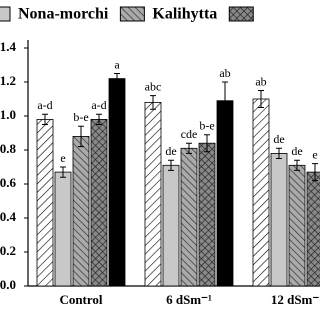 This screenshot has width=320, height=320. What do you see at coordinates (8, 114) in the screenshot?
I see `y-tick-label: 1.0` at bounding box center [8, 114].